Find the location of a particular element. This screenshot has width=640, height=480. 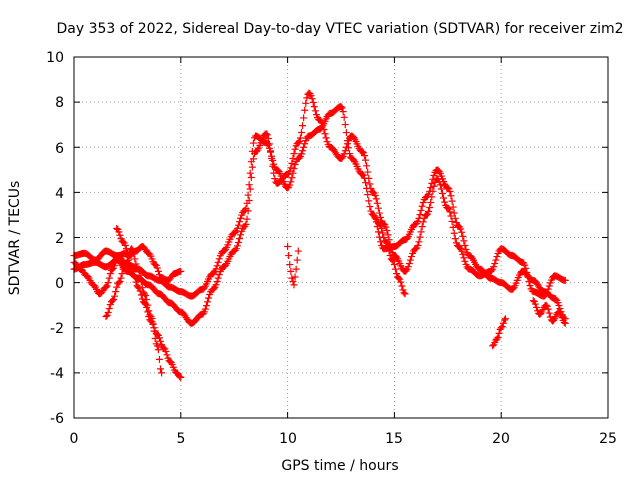

y-tick-label: -4 is located at coordinates (57, 374).